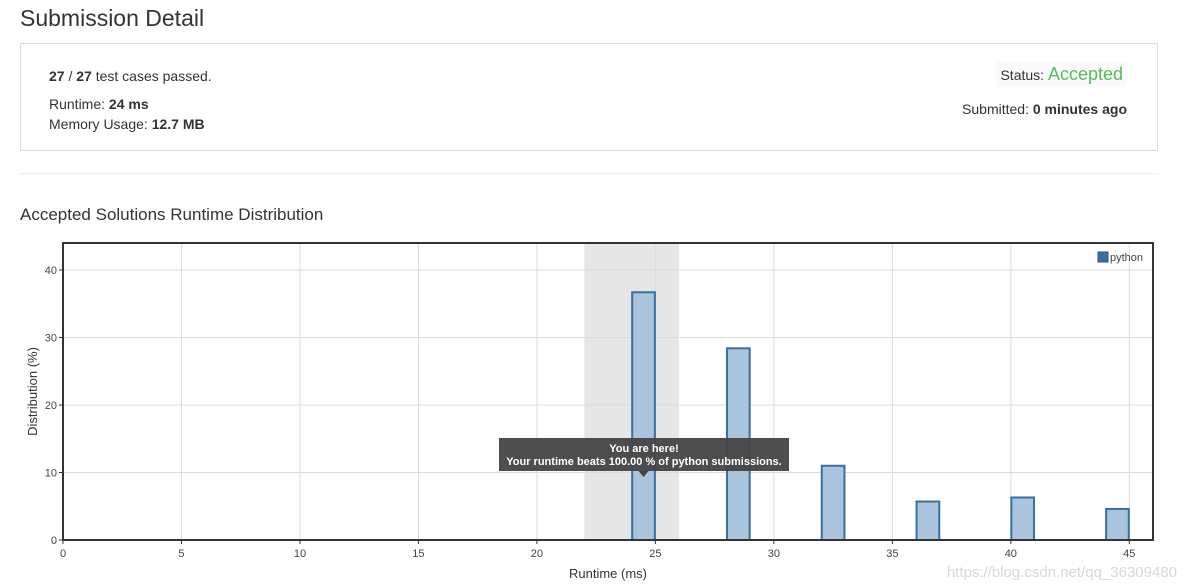 This screenshot has width=1187, height=587. Describe the element at coordinates (537, 554) in the screenshot. I see `x-tick-label: 20` at that location.